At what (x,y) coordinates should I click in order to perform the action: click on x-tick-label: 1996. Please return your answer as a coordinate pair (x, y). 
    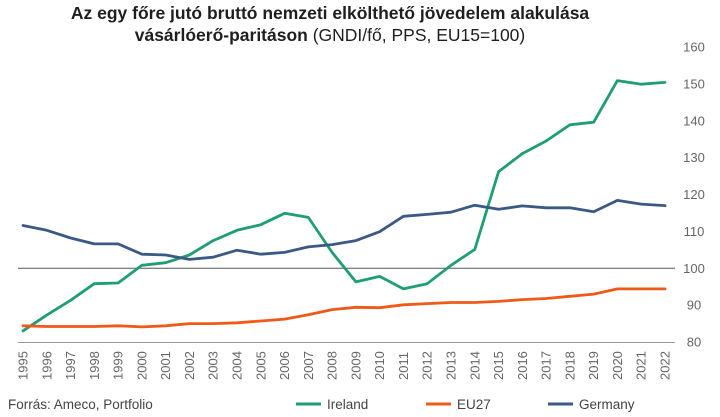
    Looking at the image, I should click on (46, 365).